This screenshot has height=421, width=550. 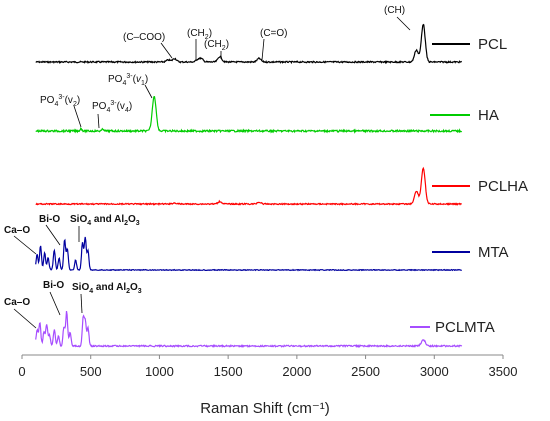 I want to click on annotation-pclmta-bi-o: Bi-O, so click(x=53, y=285).